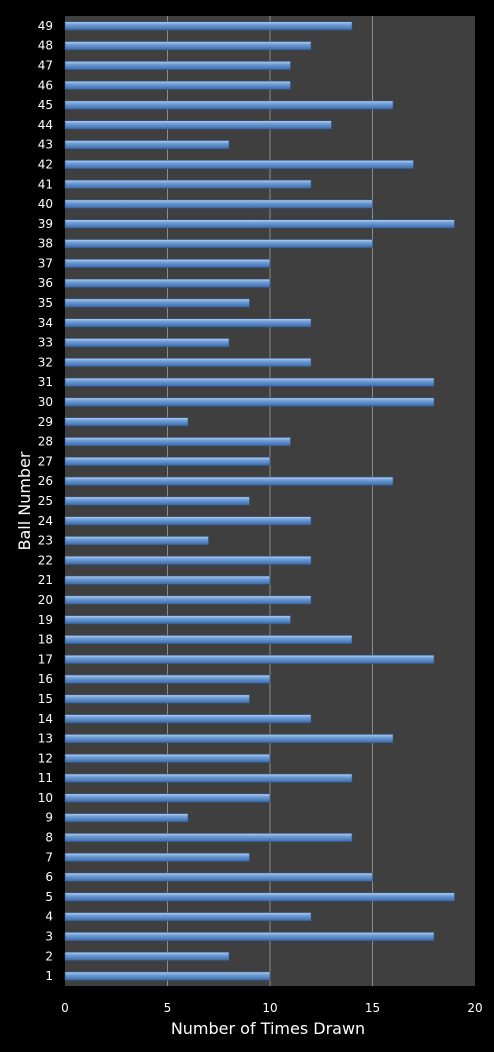 The image size is (494, 1052). Describe the element at coordinates (49, 937) in the screenshot. I see `y-tick-label: 3` at that location.